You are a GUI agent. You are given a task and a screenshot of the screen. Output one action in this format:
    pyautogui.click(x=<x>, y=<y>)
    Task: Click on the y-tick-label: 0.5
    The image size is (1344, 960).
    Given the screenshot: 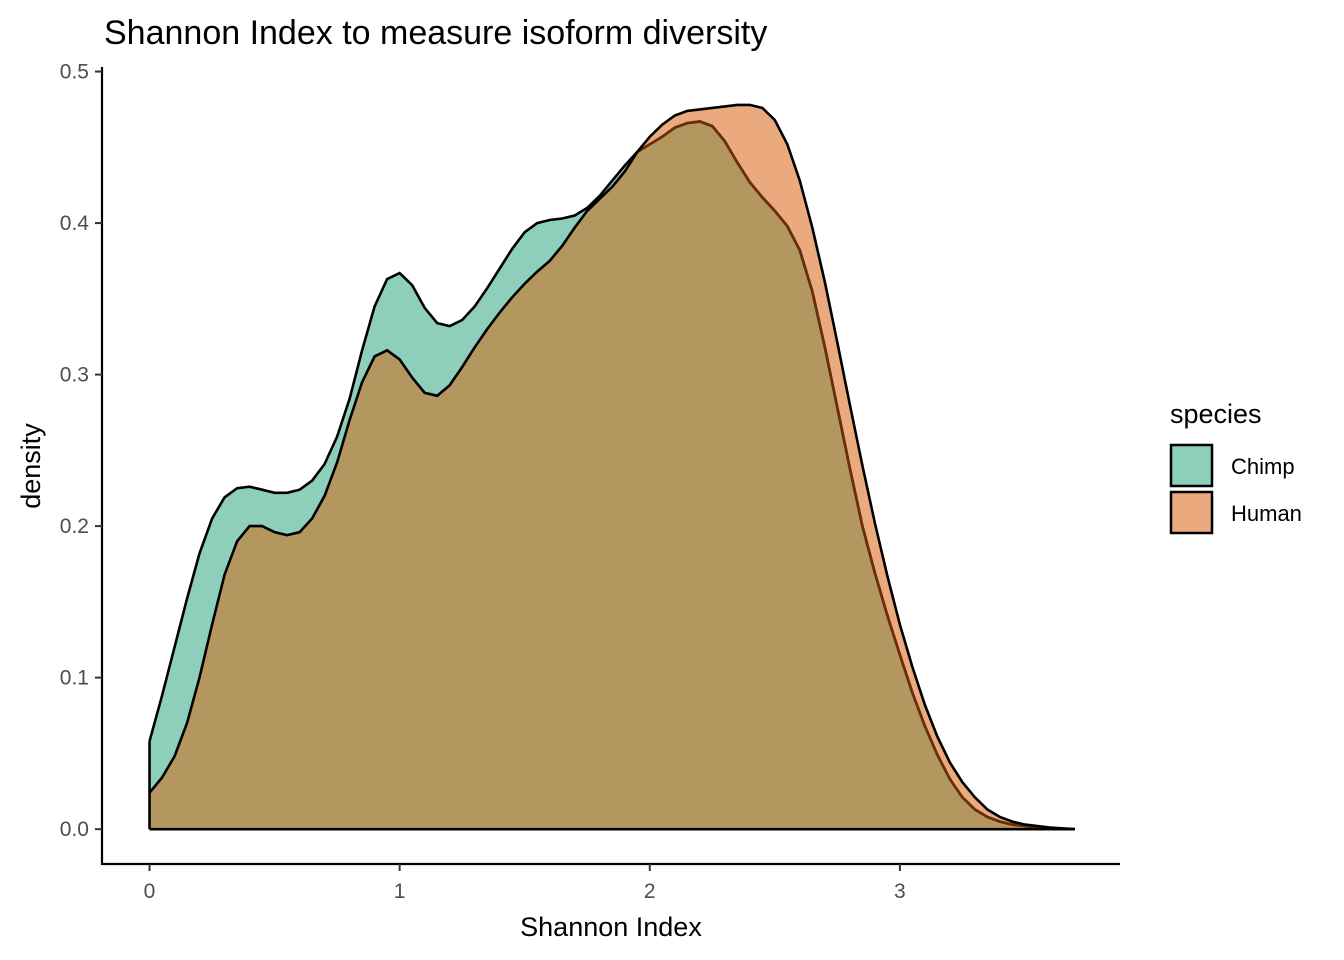 What is the action you would take?
    pyautogui.click(x=74, y=72)
    